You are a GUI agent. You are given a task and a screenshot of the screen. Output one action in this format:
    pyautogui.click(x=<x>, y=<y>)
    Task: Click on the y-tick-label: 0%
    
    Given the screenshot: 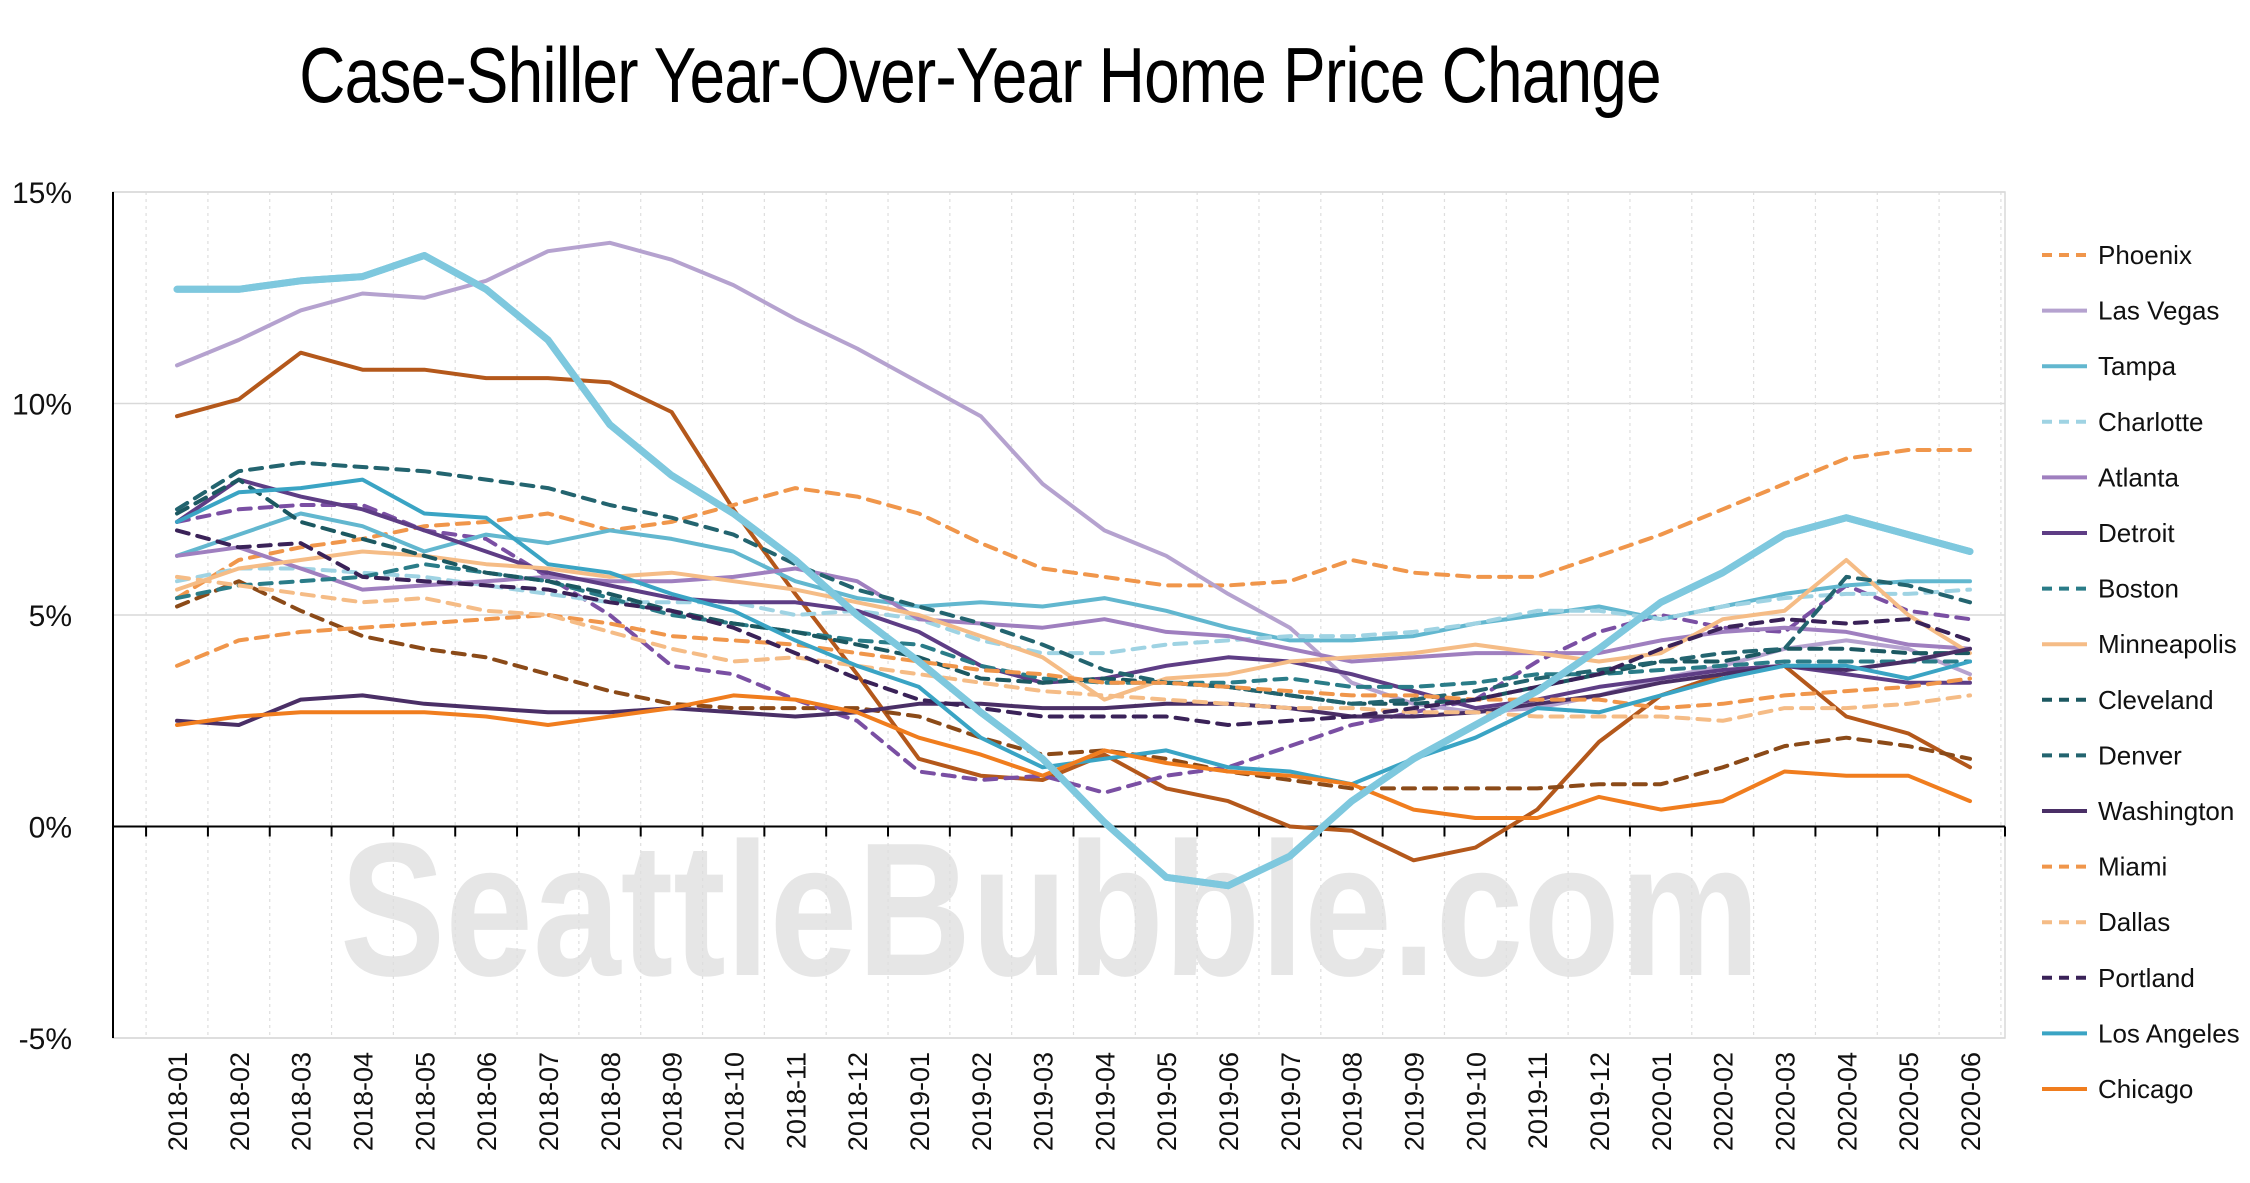 What is the action you would take?
    pyautogui.click(x=50, y=828)
    